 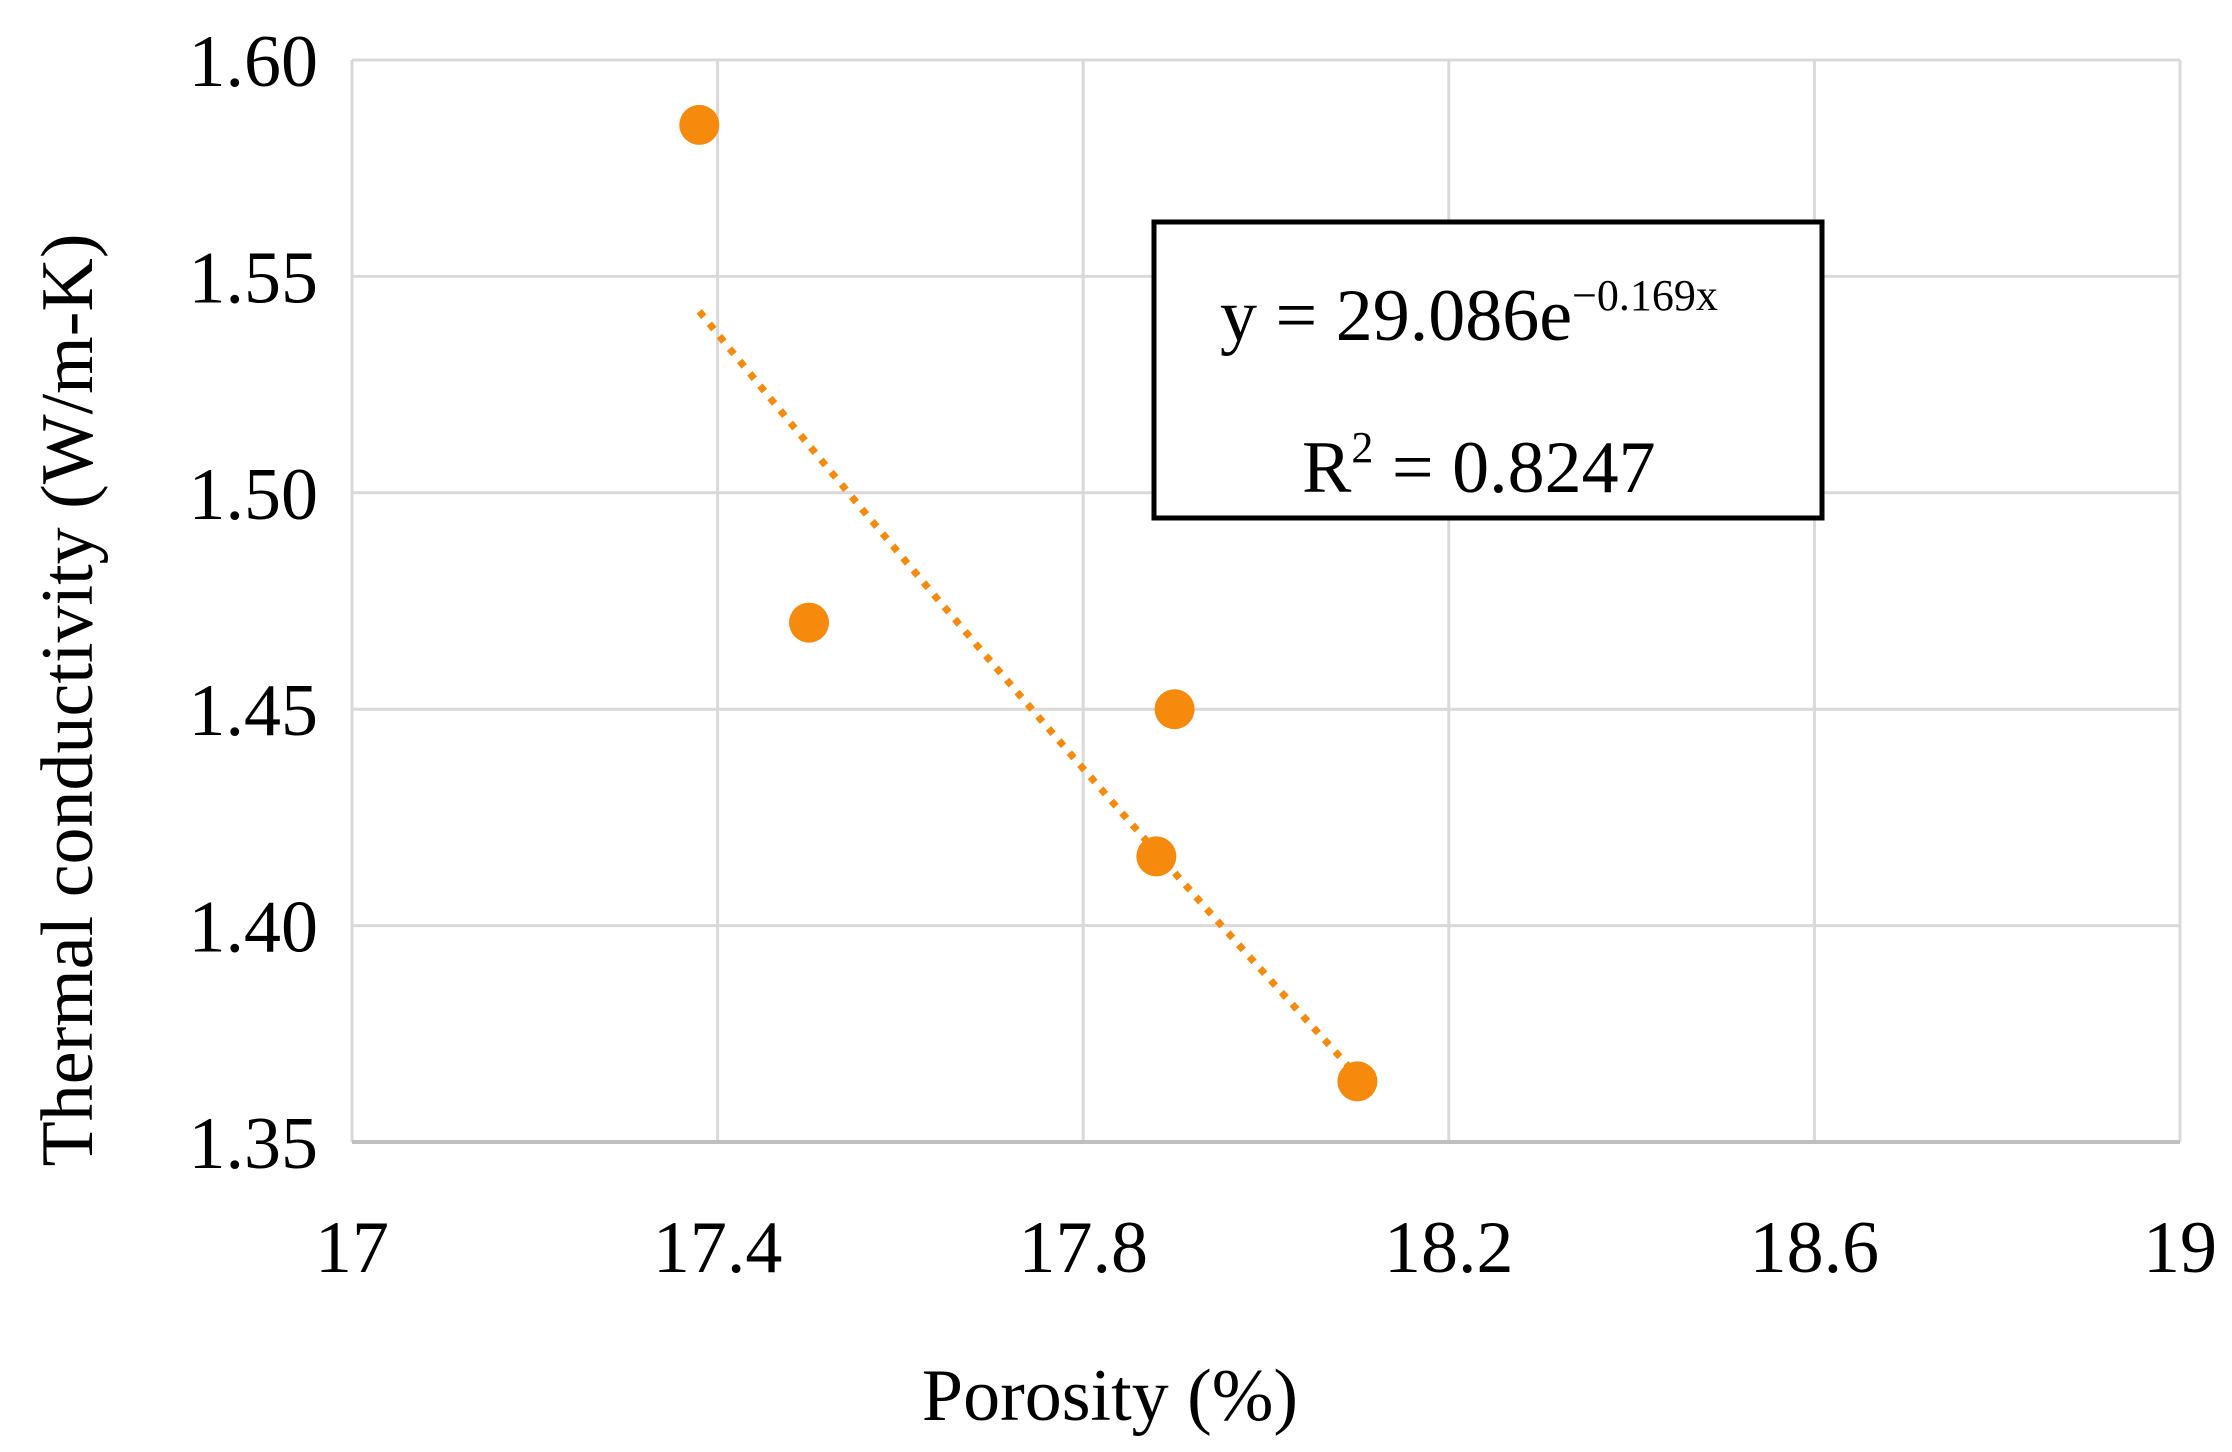 What do you see at coordinates (68, 700) in the screenshot?
I see `y-axis-title: Thermal conductivity (W/m-K)` at bounding box center [68, 700].